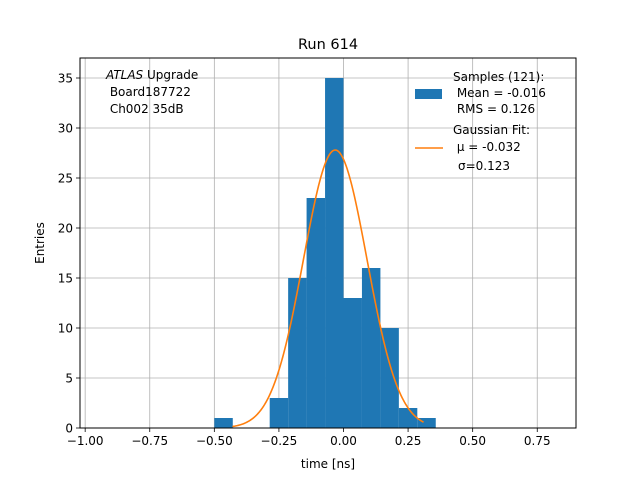  Describe the element at coordinates (148, 92) in the screenshot. I see `annotation-line-2: Board187722` at that location.